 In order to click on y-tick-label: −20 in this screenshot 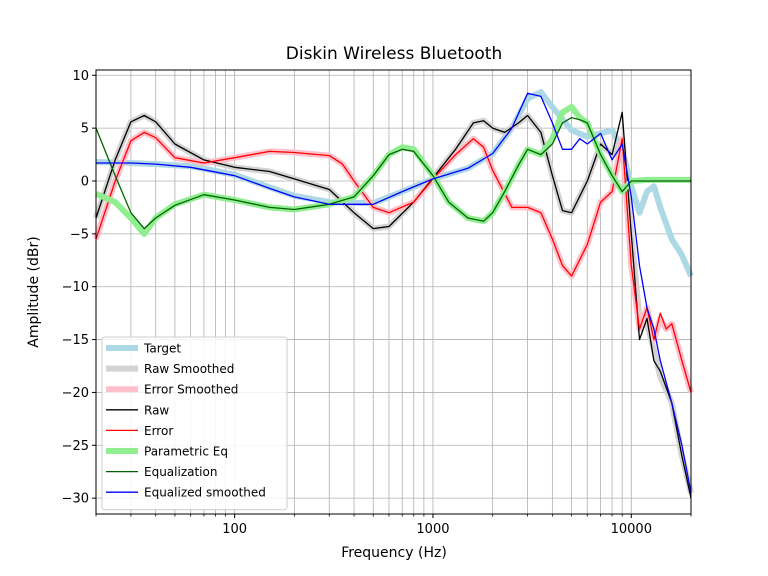, I will do `click(75, 393)`.